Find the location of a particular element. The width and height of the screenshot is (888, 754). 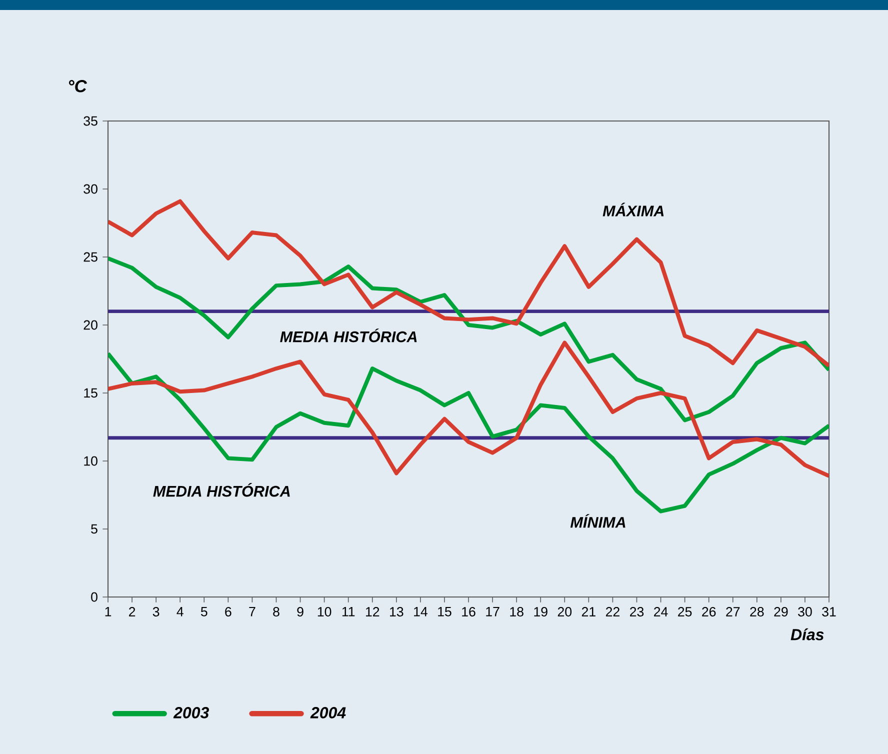

x-tick-label: 27 is located at coordinates (733, 611).